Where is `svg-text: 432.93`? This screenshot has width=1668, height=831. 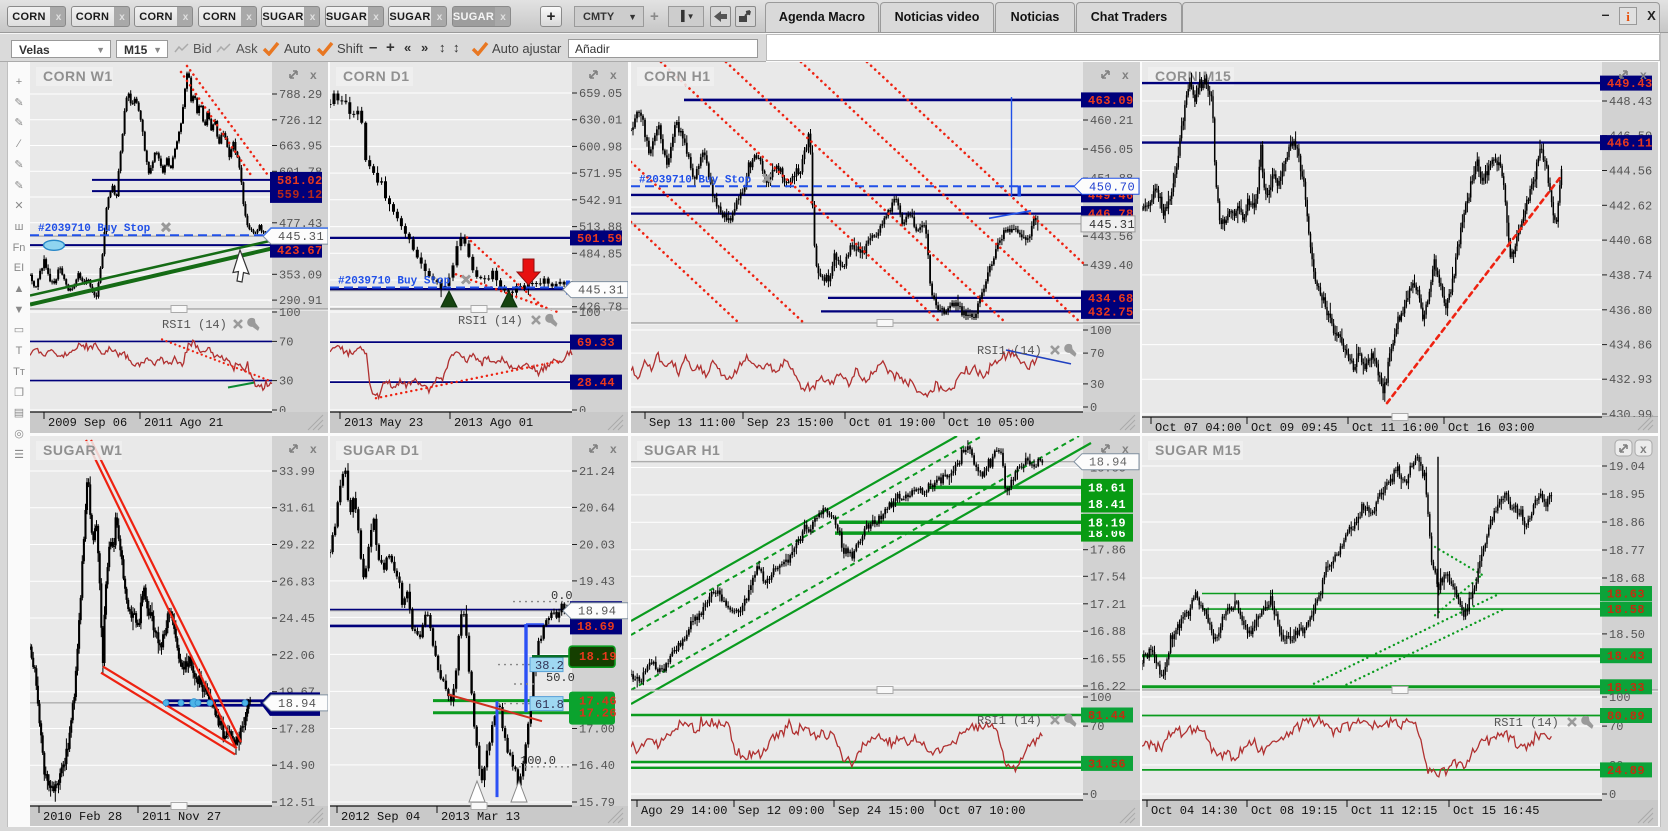
svg-text: 432.93 is located at coordinates (1630, 380).